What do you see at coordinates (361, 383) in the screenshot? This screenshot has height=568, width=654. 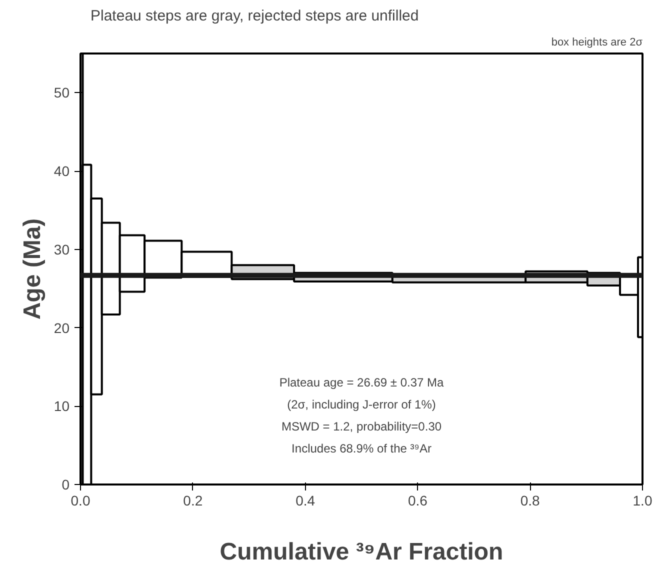 I see `annotation: Plateau age = 26.69 ± 0.37 Ma` at bounding box center [361, 383].